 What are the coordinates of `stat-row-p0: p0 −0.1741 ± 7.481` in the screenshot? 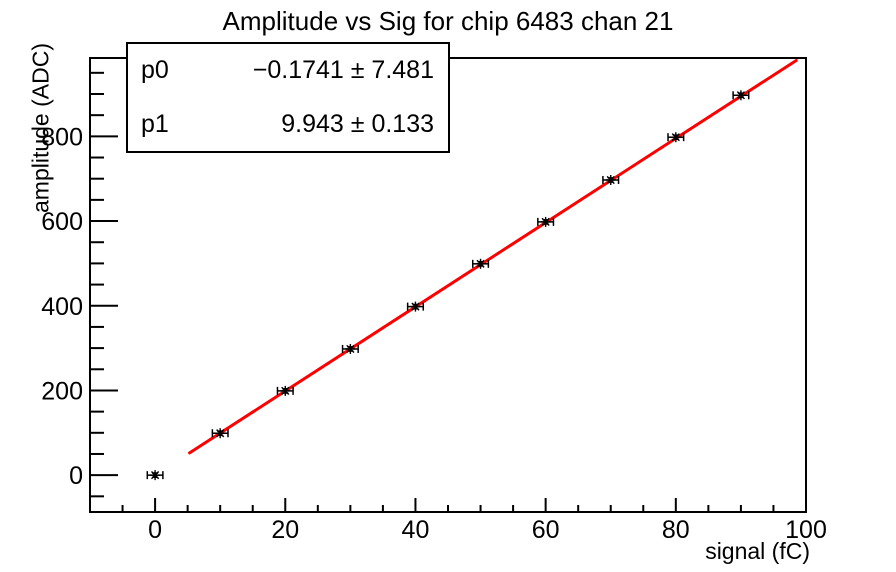 It's located at (288, 70).